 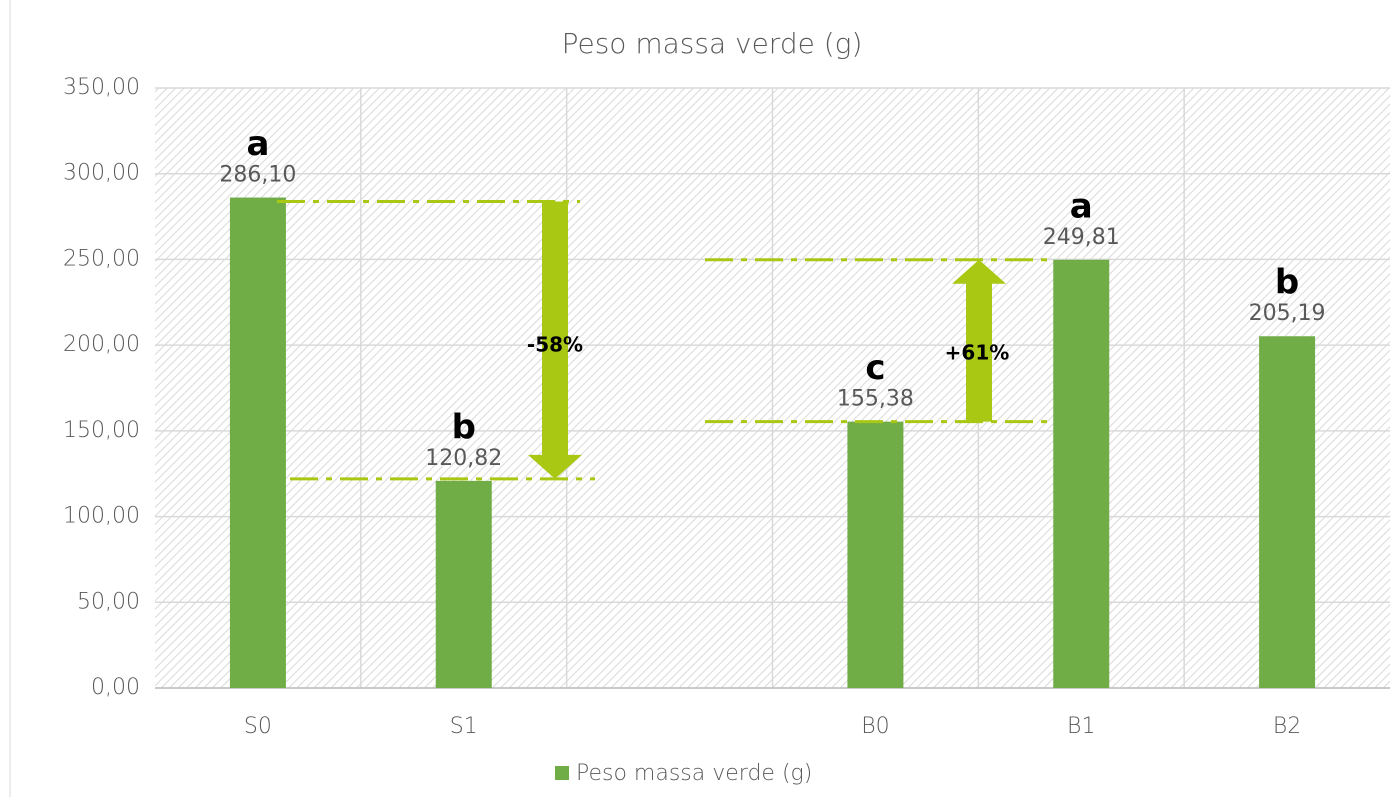 What do you see at coordinates (1287, 313) in the screenshot?
I see `value-label: 205,19` at bounding box center [1287, 313].